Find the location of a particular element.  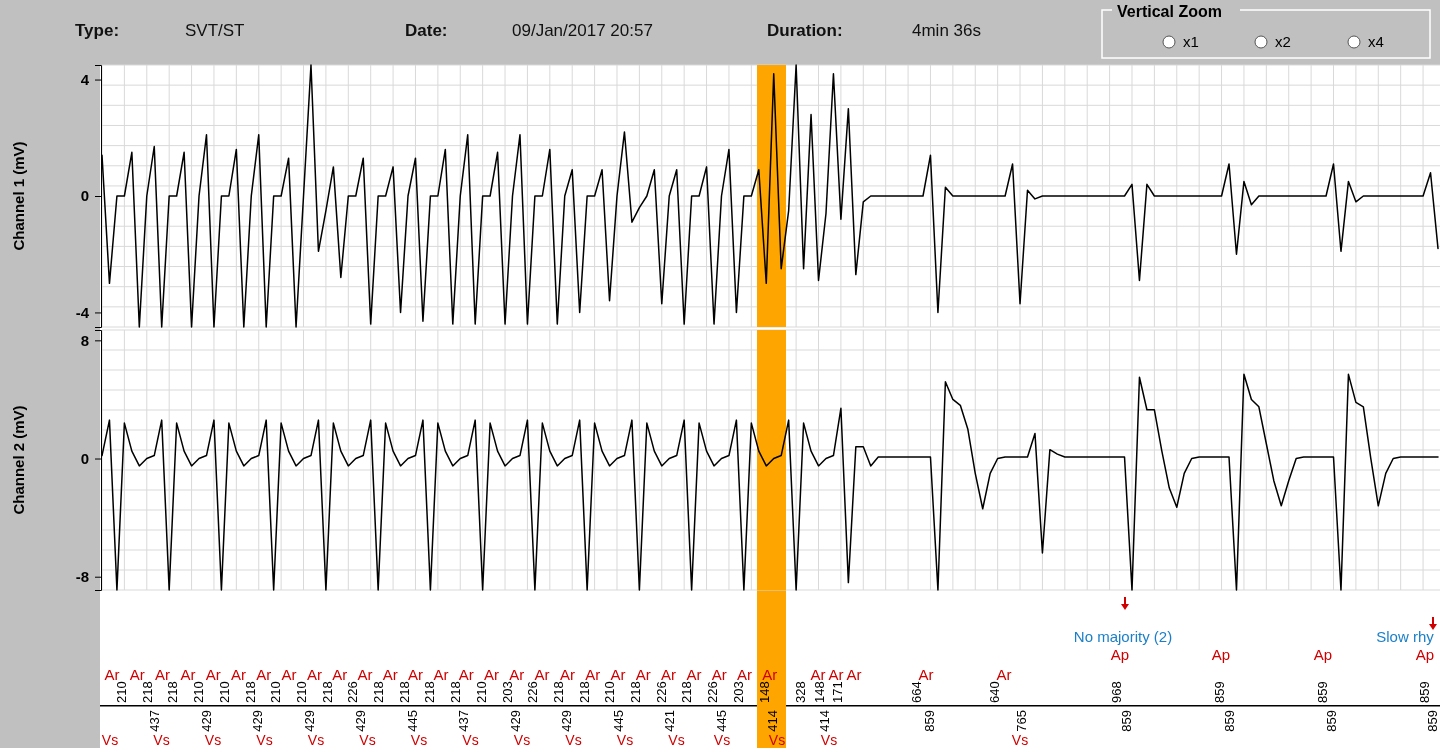

text: x1 is located at coordinates (1191, 41).